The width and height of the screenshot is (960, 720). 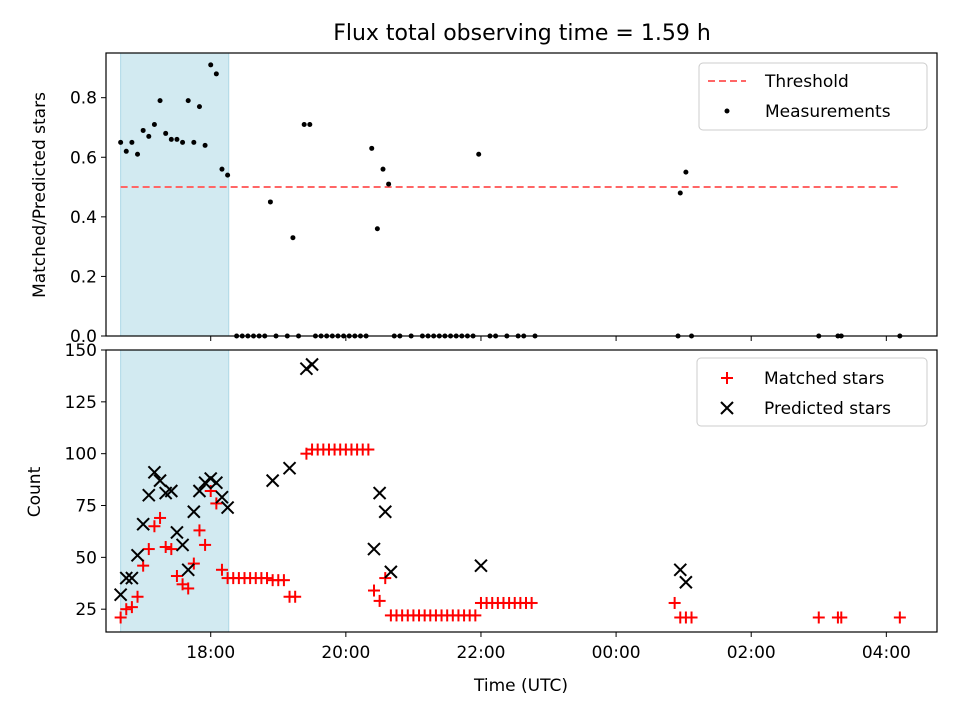 I want to click on legend-threshold-label: Threshold, so click(x=806, y=82).